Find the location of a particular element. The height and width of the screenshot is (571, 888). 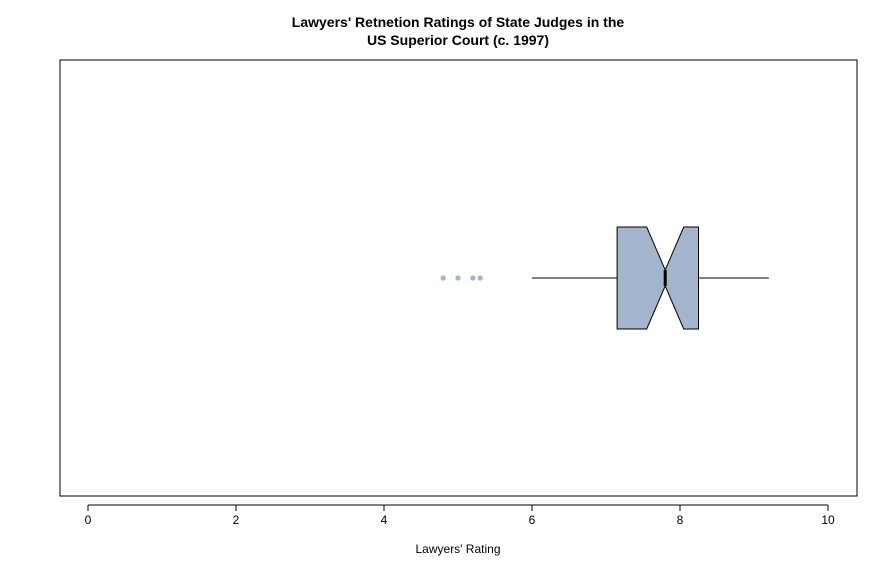

x-axis: 0 2 4 6 8 10 is located at coordinates (460, 515).